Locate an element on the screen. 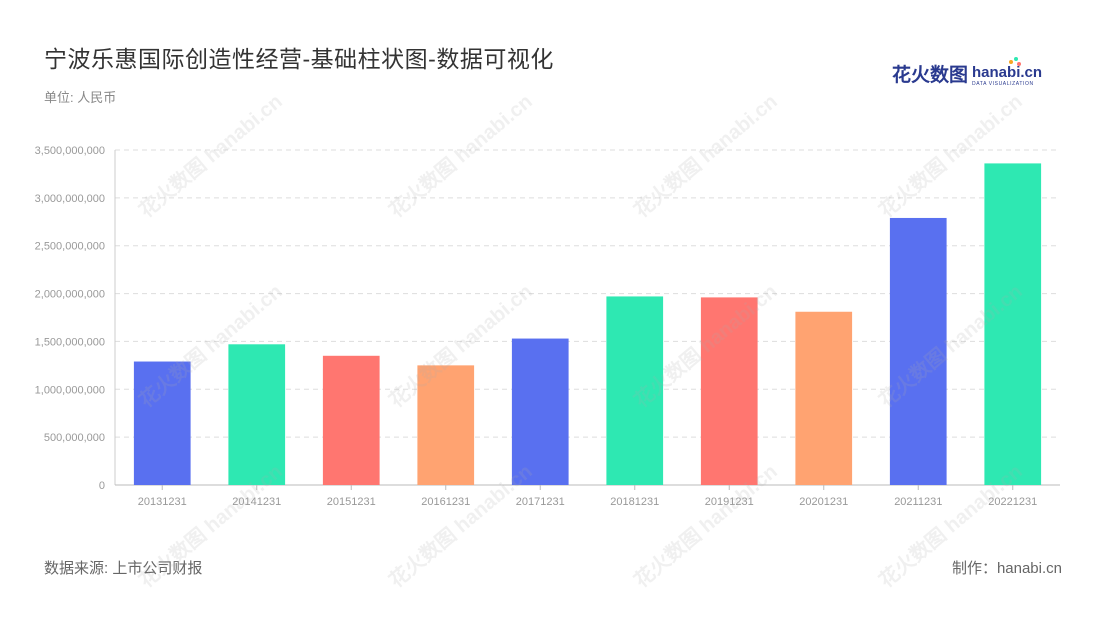 Image resolution: width=1100 pixels, height=620 pixels. logo-sub-text: DATA VISUALIZATION is located at coordinates (1003, 84).